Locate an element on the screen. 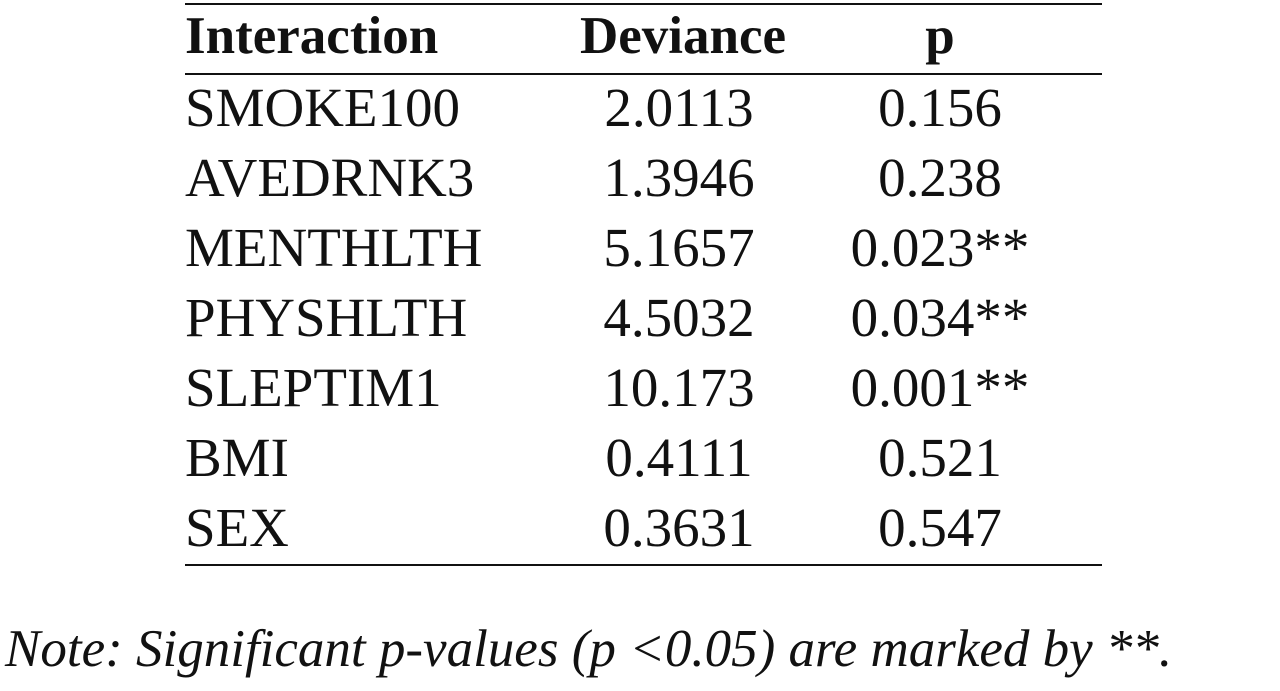 The image size is (1280, 691). cell-p-value: 0.001** is located at coordinates (940, 387).